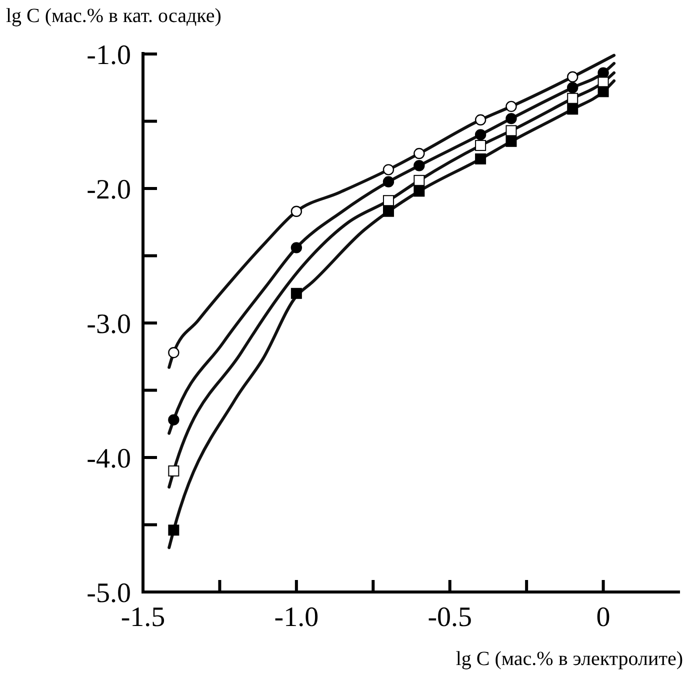 This screenshot has height=673, width=687. I want to click on x-axis-title: lg C (мас.% в электролите), so click(569, 659).